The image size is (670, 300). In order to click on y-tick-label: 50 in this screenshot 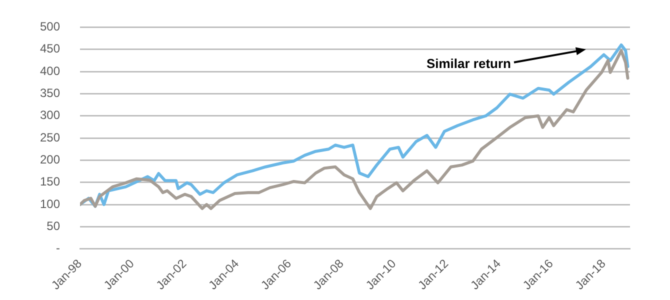, I will do `click(53, 226)`.